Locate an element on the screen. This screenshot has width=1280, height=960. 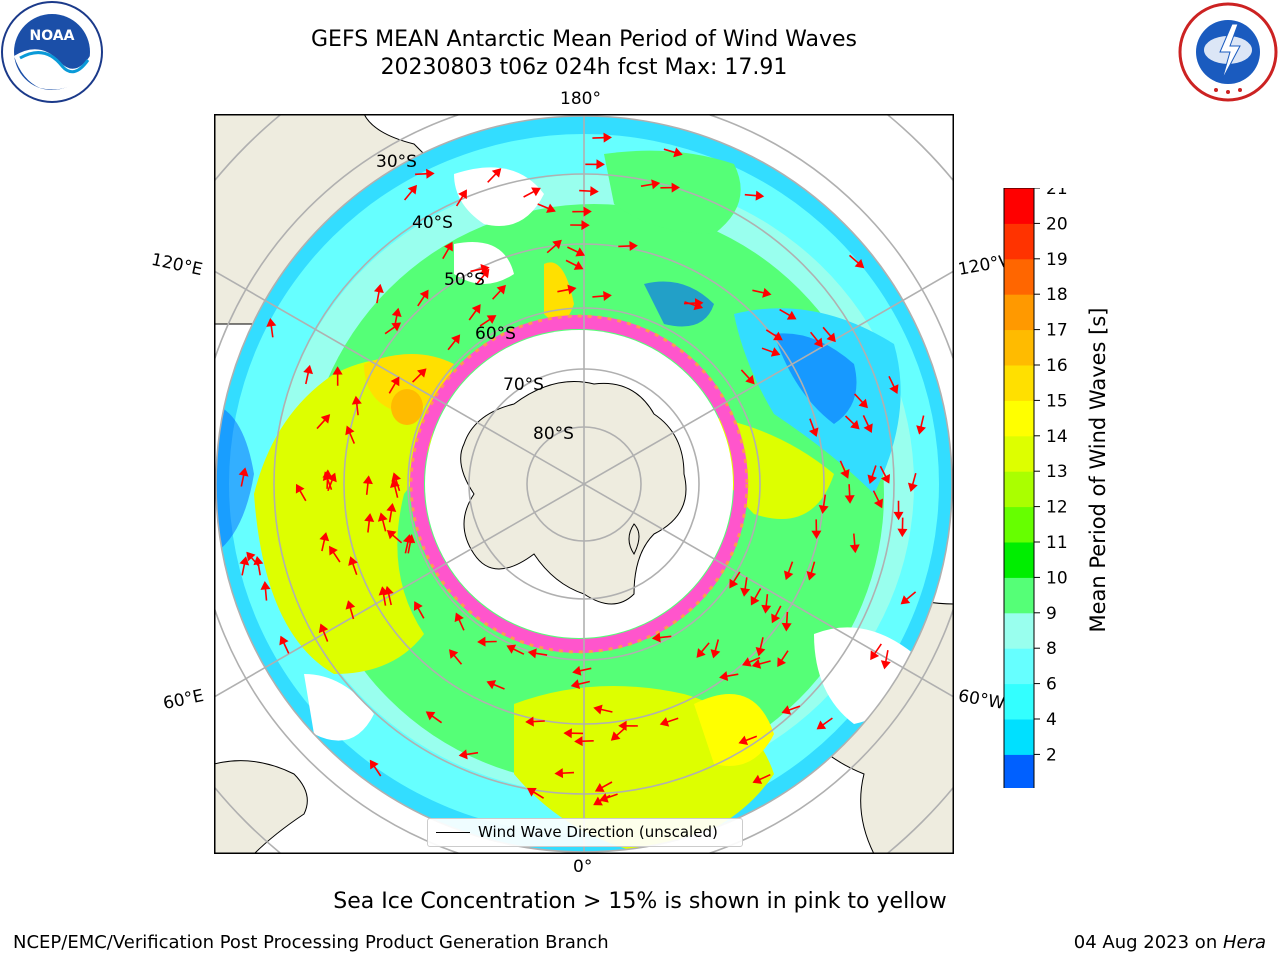
colorbar-tick-label: 20 is located at coordinates (1057, 224).